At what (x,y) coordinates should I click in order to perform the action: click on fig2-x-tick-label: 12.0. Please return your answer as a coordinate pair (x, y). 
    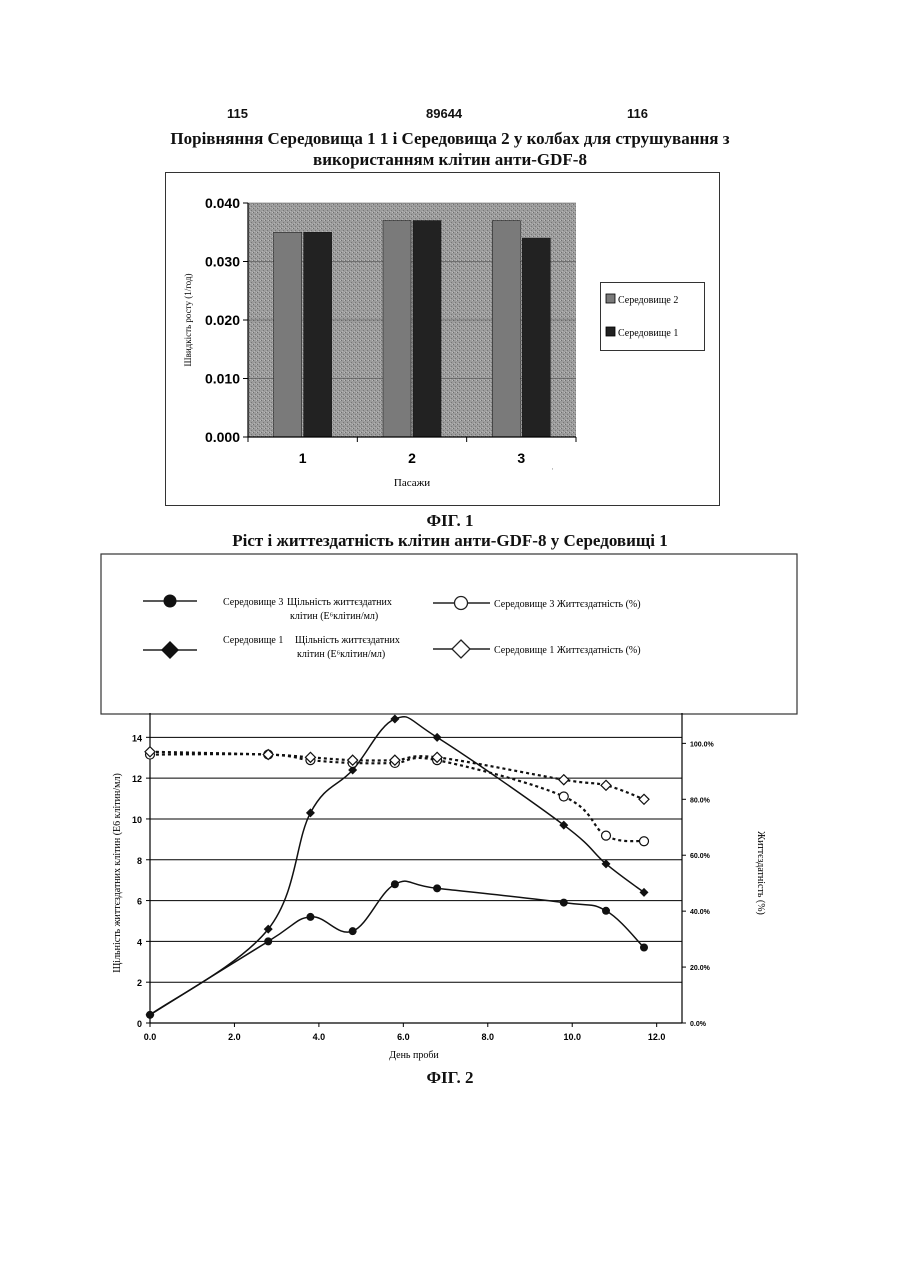
    Looking at the image, I should click on (657, 1037).